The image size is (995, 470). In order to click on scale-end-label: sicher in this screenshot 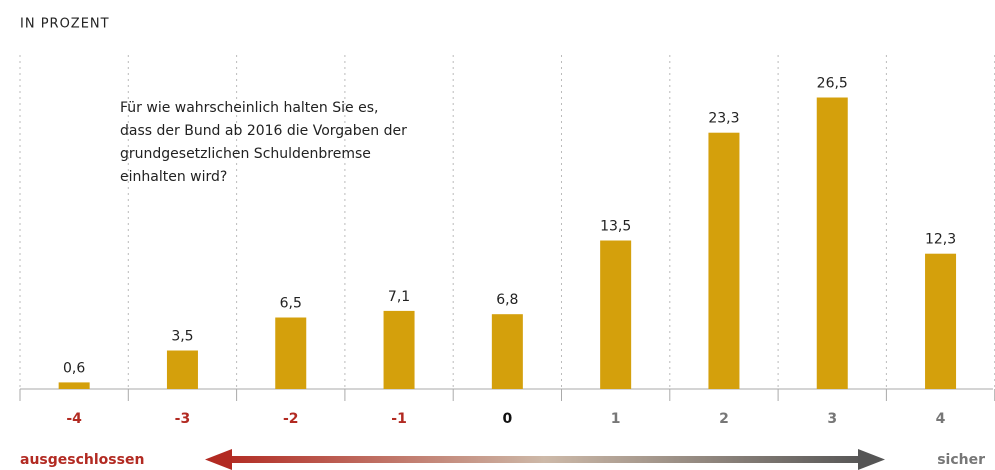, I will do `click(961, 460)`.